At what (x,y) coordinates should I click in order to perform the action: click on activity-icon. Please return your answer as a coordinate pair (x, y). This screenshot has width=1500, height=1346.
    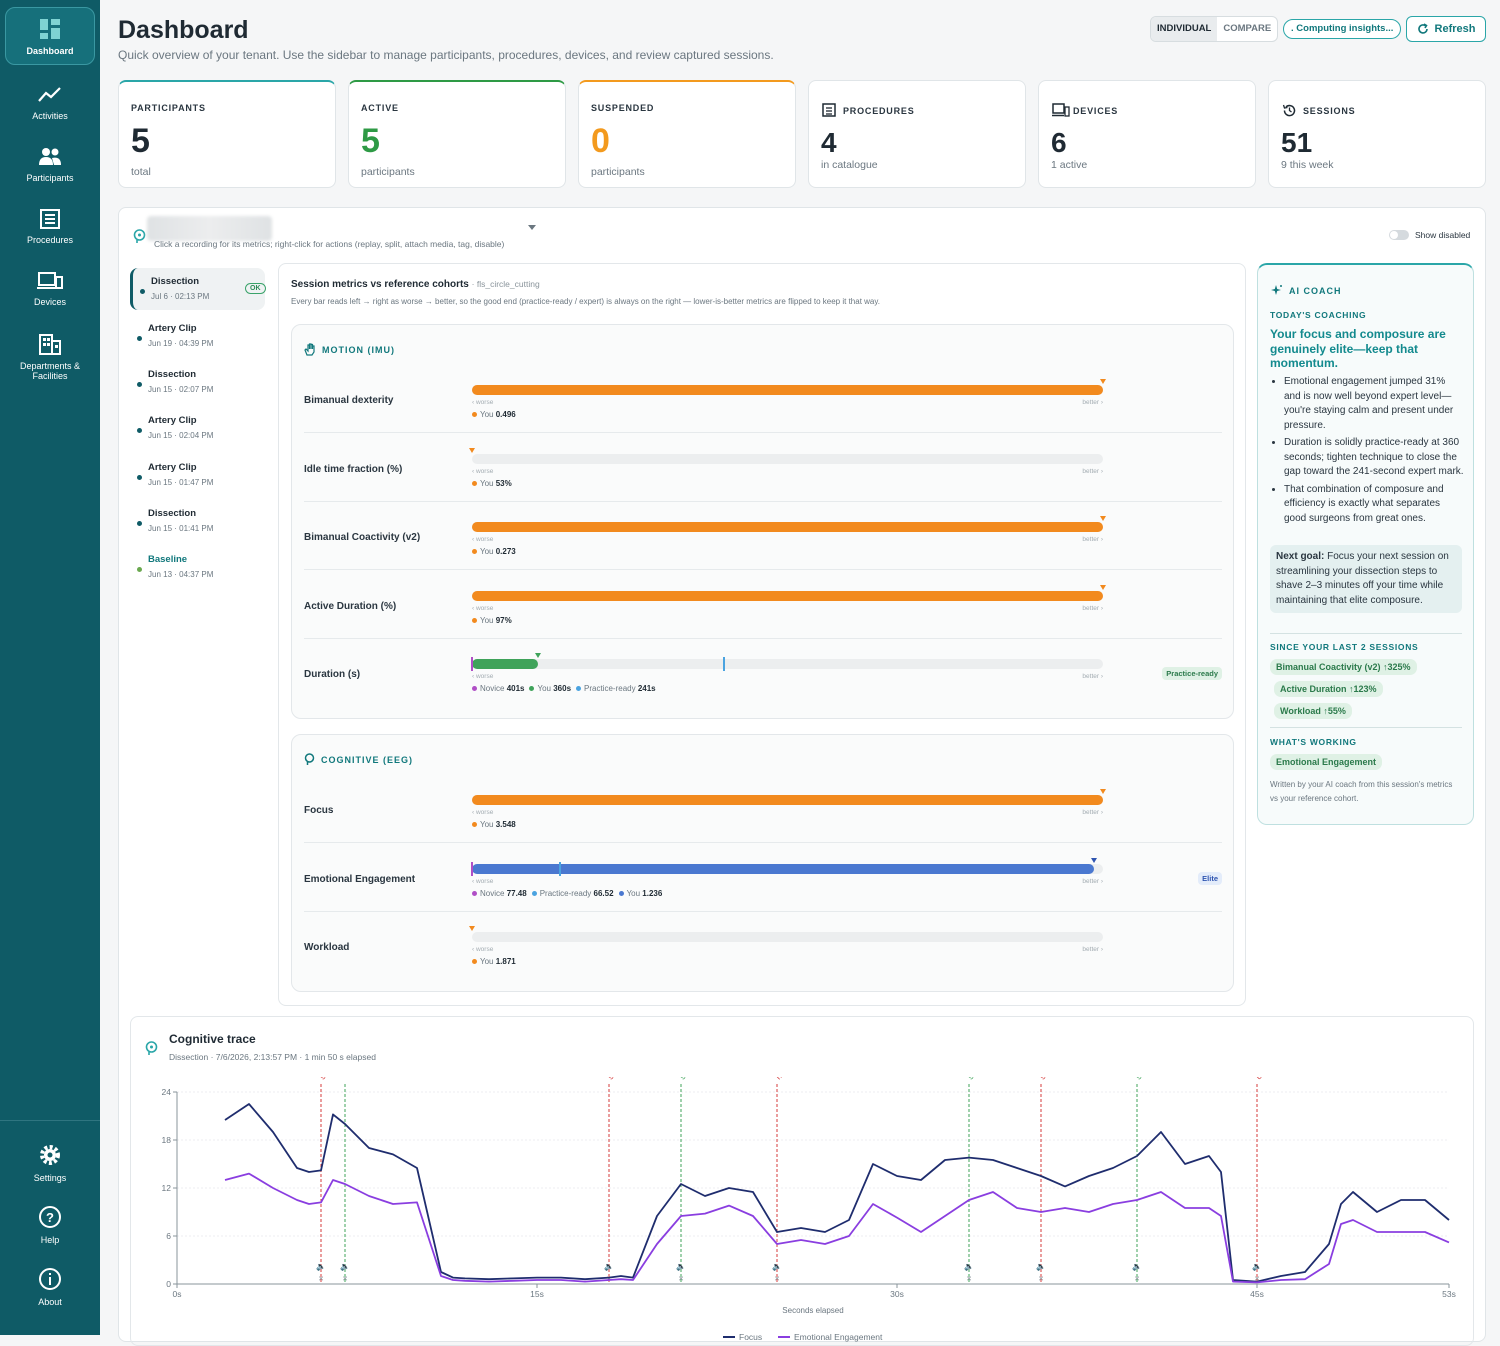
    Looking at the image, I should click on (49, 94).